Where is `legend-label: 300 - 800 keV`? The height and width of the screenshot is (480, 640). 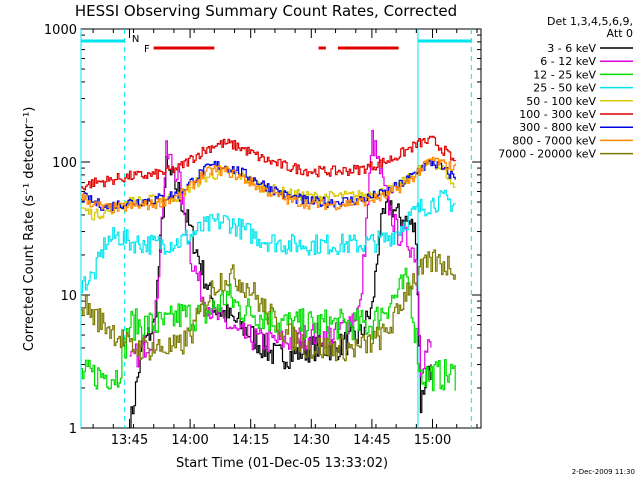
legend-label: 300 - 800 keV is located at coordinates (557, 127).